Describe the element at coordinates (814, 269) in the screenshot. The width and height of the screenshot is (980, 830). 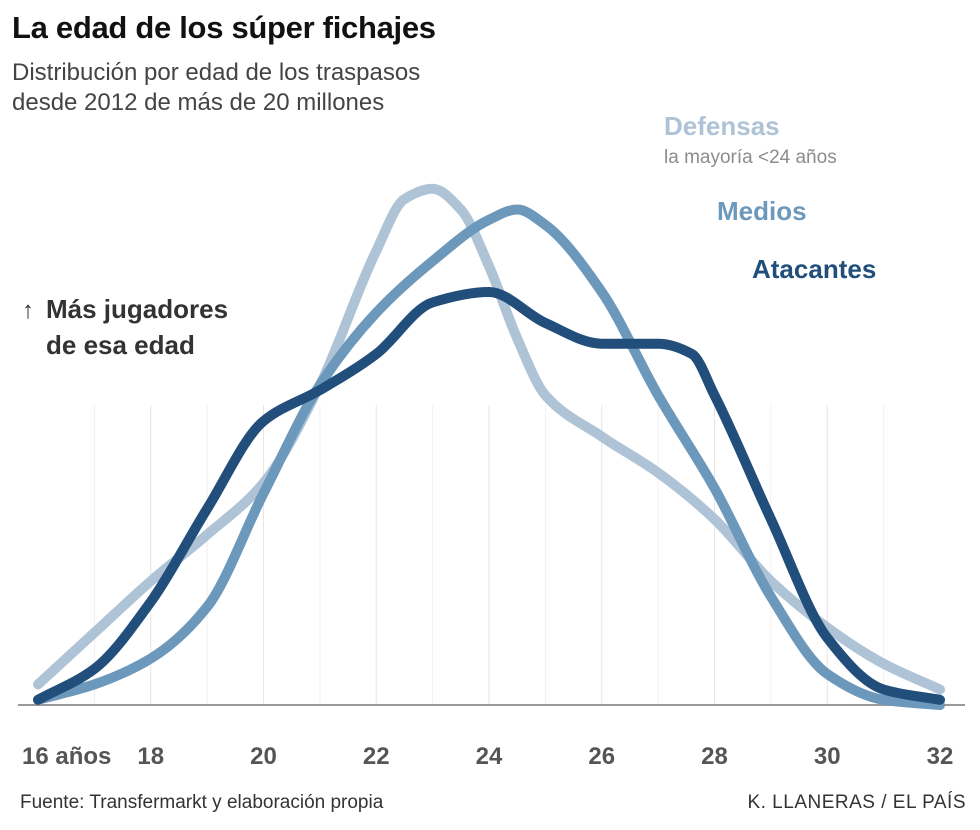
I see `legend-label-atacantes: Atacantes` at that location.